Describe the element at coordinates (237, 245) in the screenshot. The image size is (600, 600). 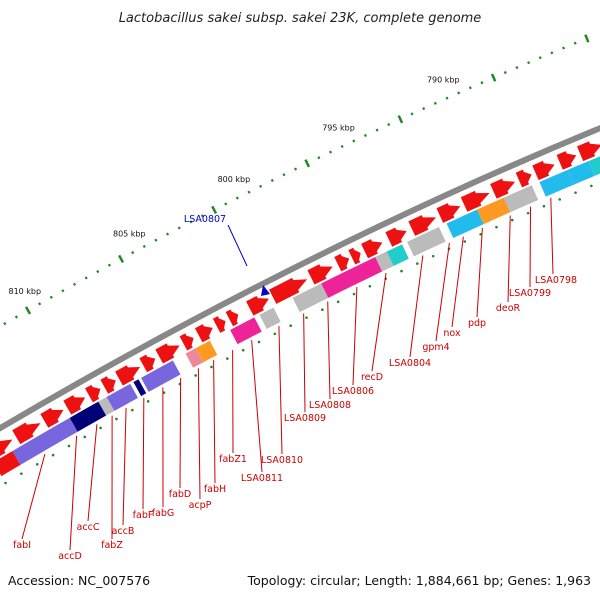
I see `highlight-leader` at that location.